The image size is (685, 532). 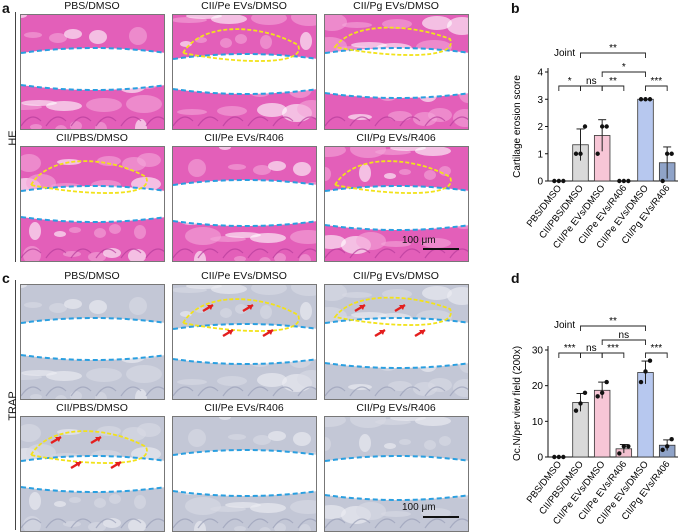 I want to click on trap-row-line, so click(x=15, y=405).